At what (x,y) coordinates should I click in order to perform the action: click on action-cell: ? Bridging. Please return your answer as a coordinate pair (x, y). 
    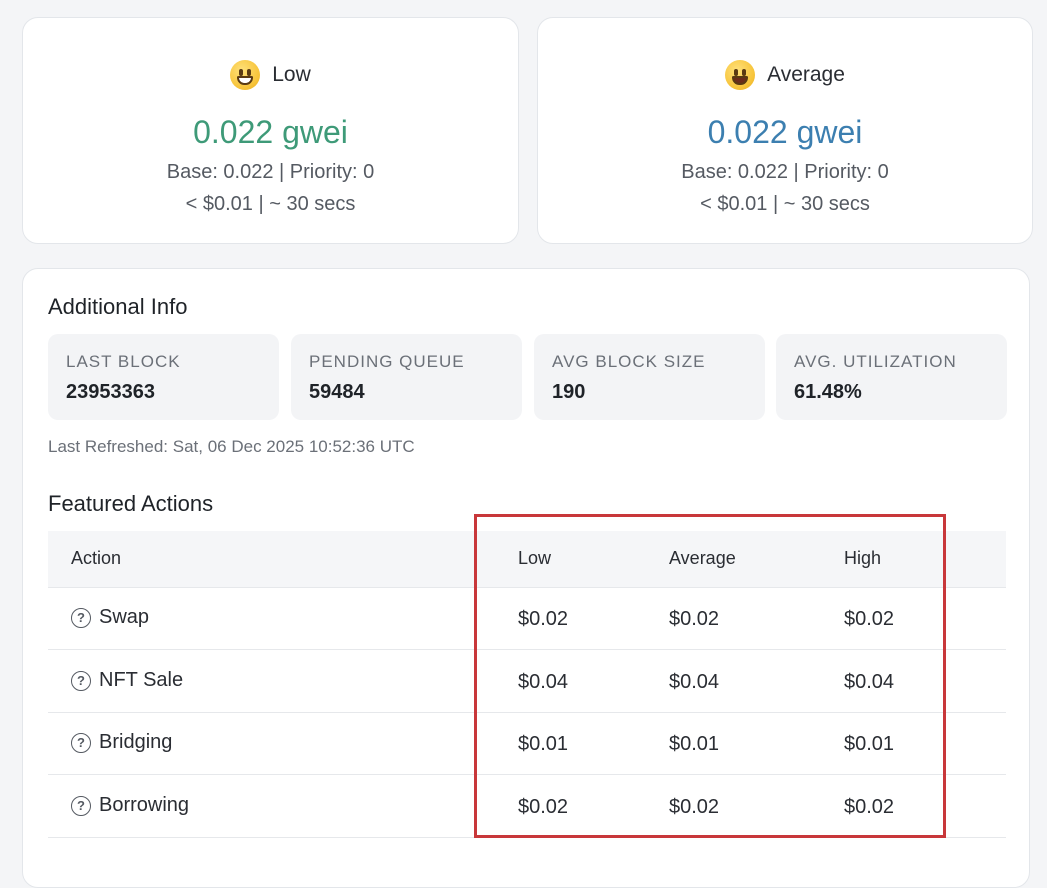
    Looking at the image, I should click on (121, 742).